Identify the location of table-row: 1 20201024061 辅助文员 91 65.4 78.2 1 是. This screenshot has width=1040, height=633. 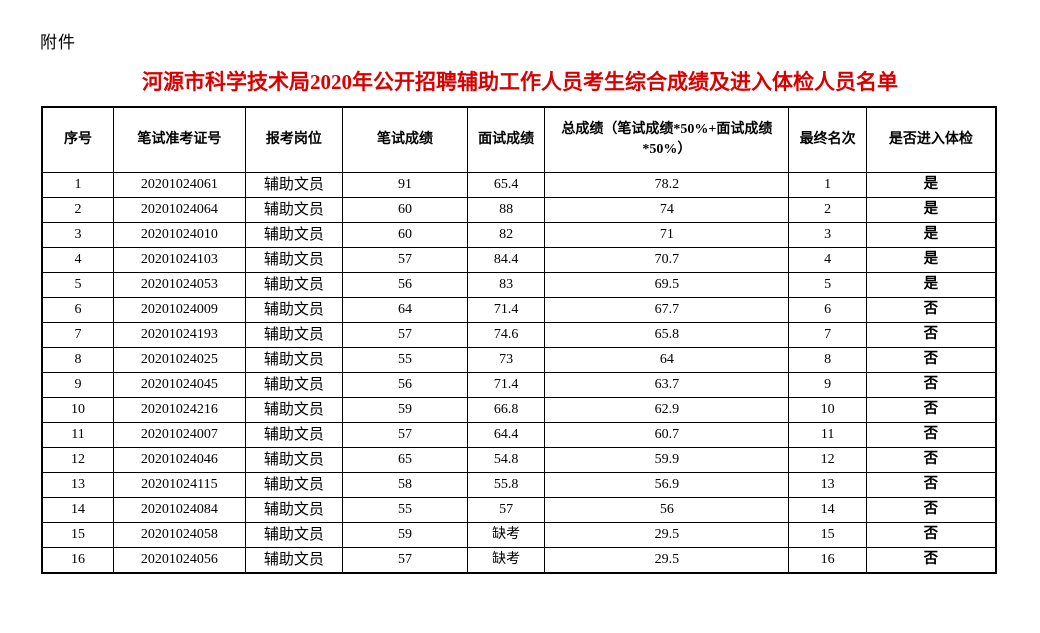
(519, 185).